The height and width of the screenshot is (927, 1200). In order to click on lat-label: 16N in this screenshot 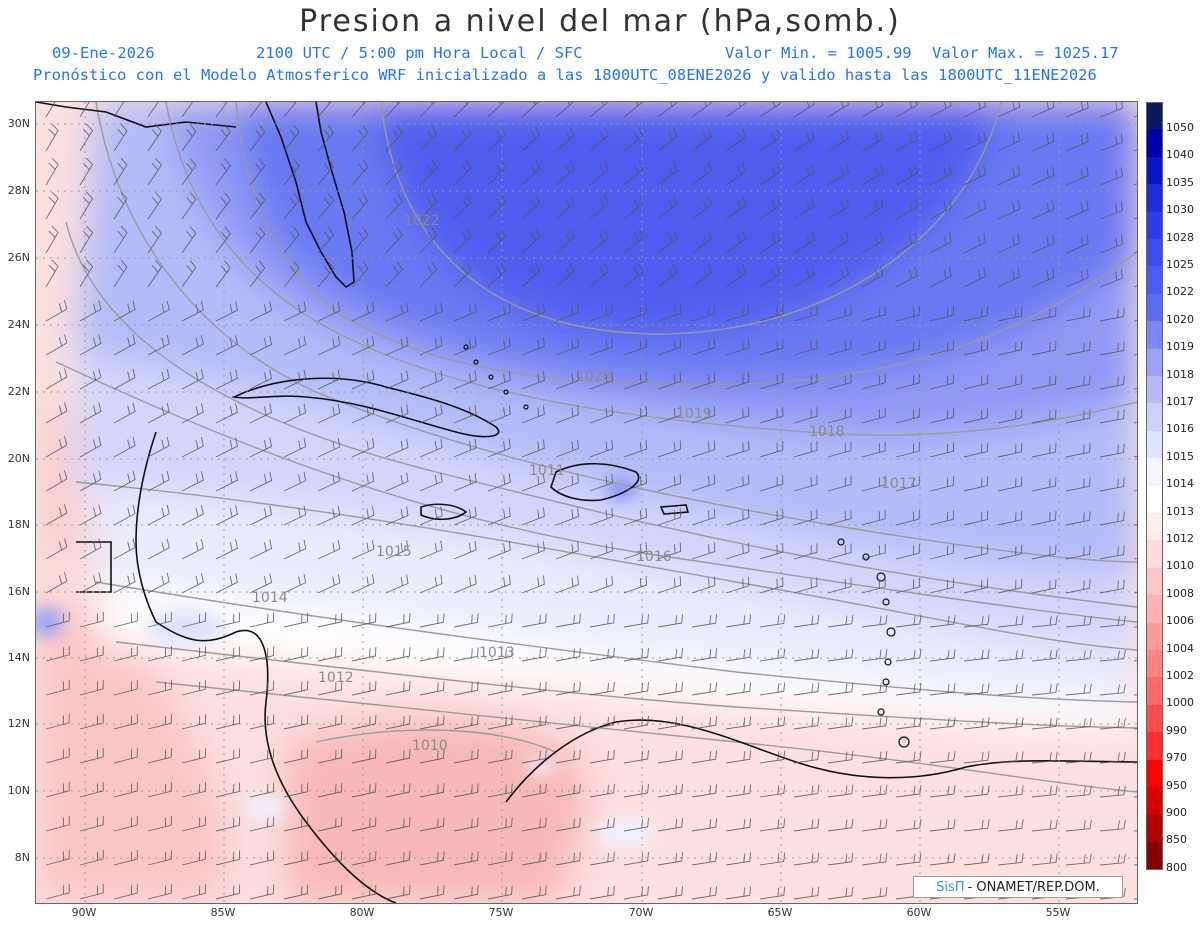, I will do `click(18, 591)`.